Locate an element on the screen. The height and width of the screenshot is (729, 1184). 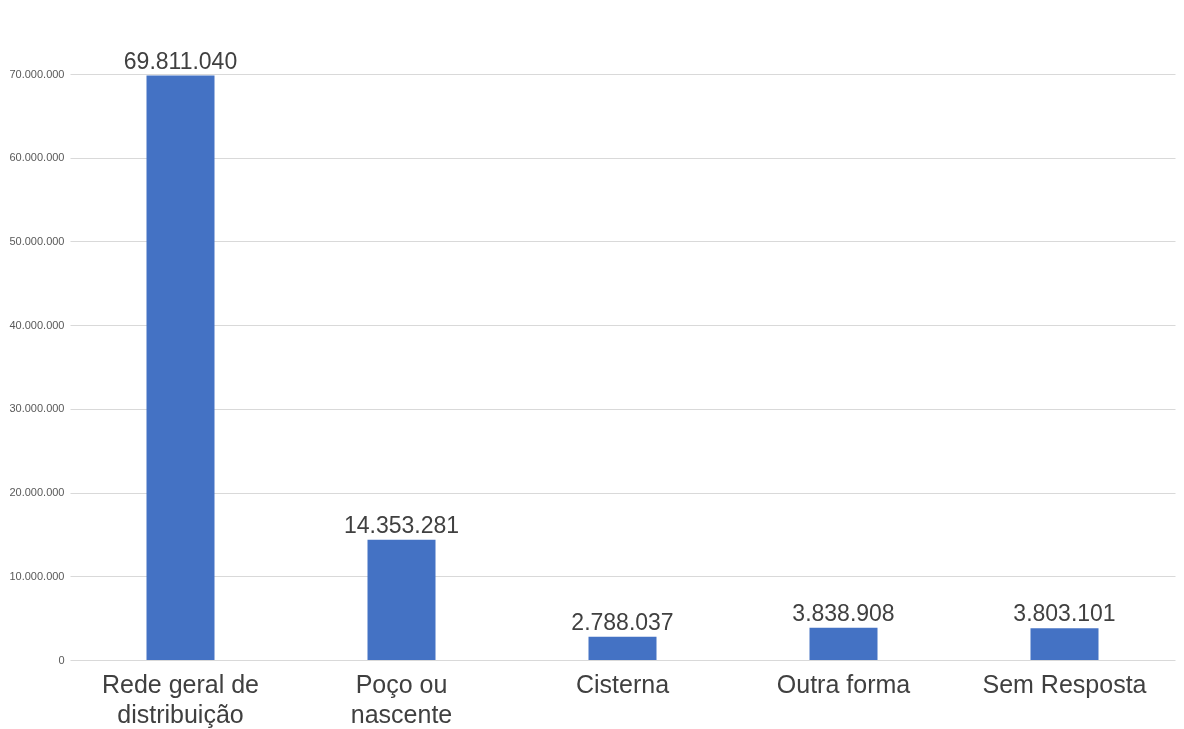
y-tick-label: 30.000.000 is located at coordinates (37, 408).